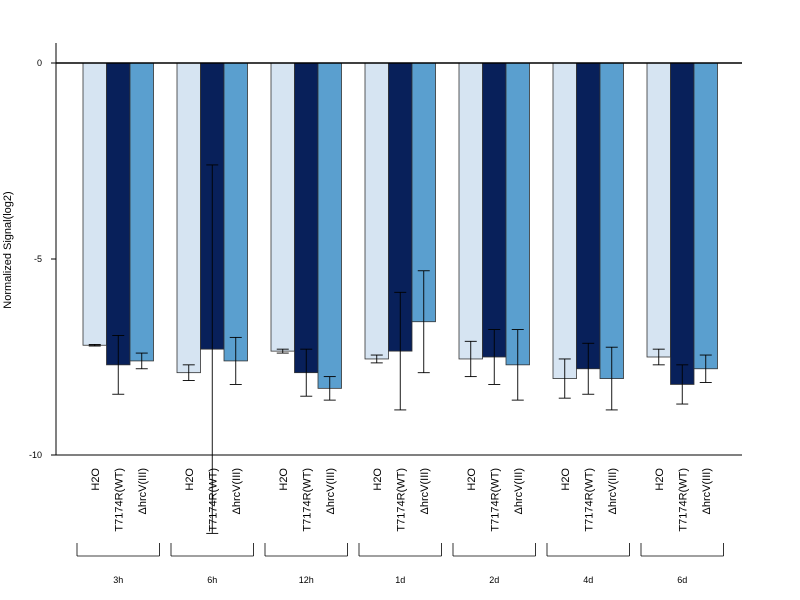 The image size is (800, 600). I want to click on group-label: 4d, so click(588, 580).